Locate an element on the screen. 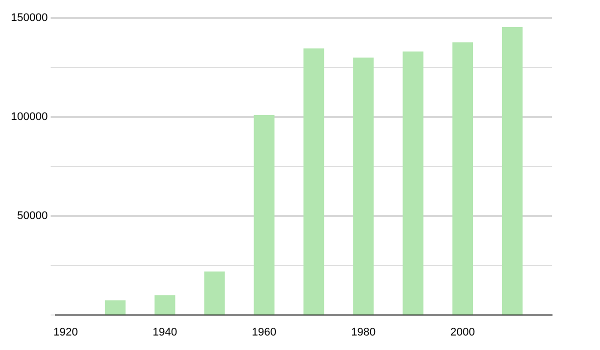 The width and height of the screenshot is (600, 350). x-tick-label: 1960 is located at coordinates (264, 332).